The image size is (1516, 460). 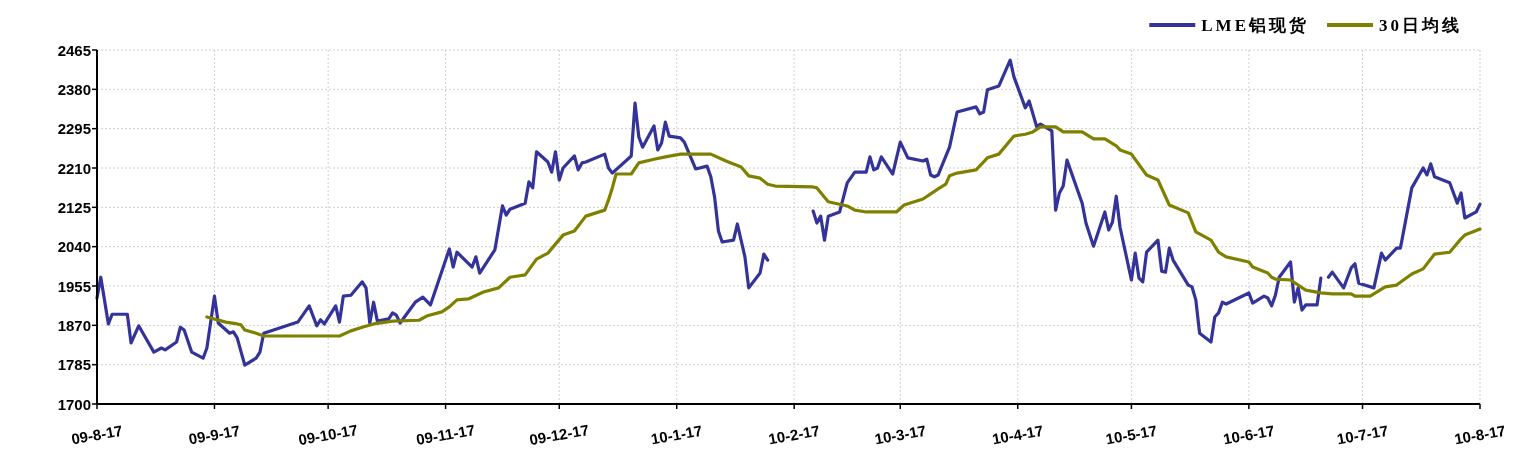 I want to click on x-tick-label: 10-1-17, so click(x=676, y=434).